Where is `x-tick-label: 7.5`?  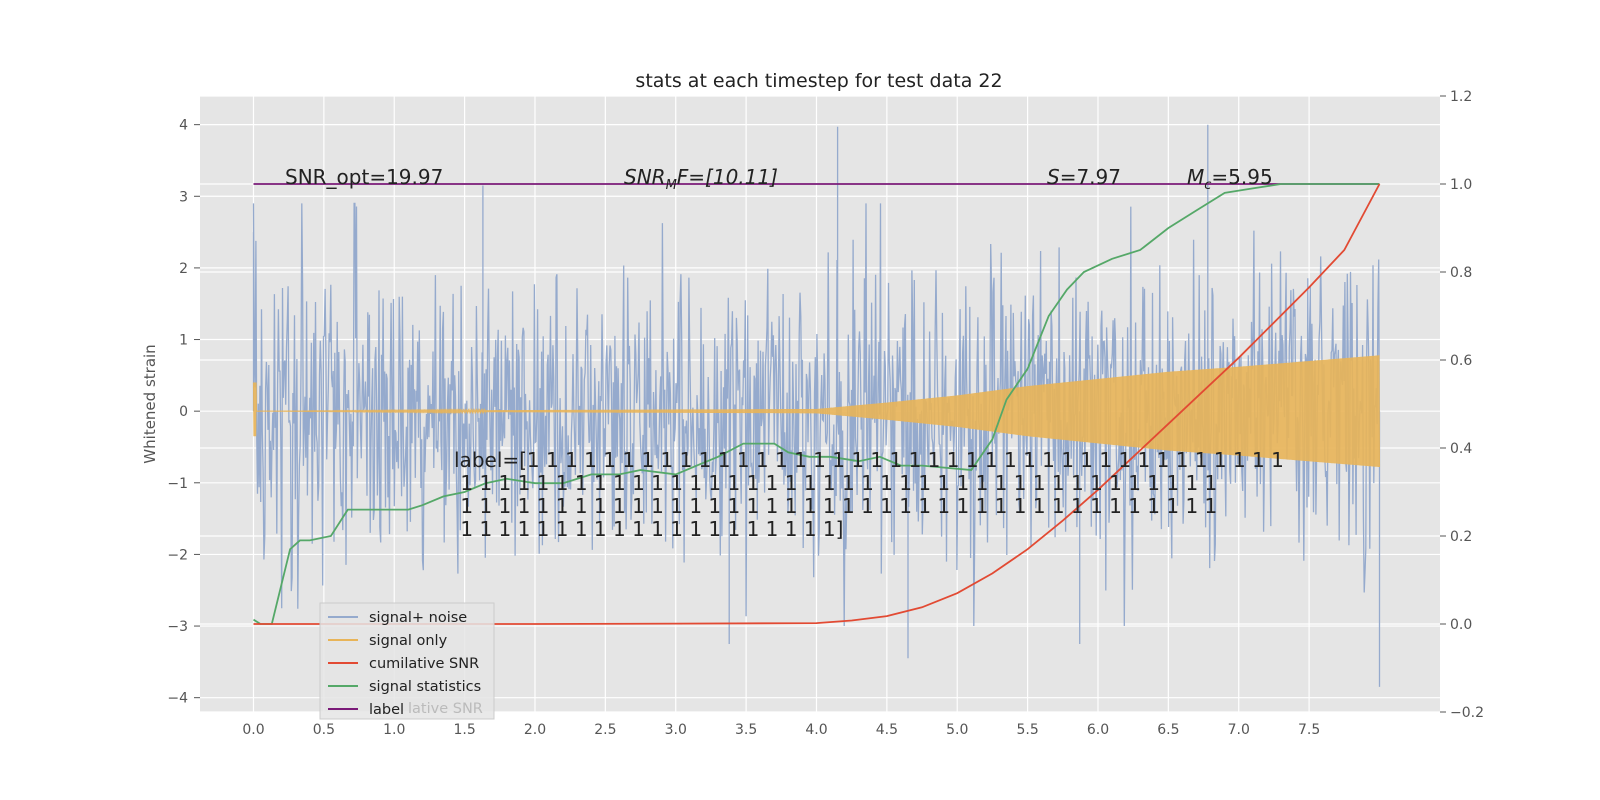 x-tick-label: 7.5 is located at coordinates (1309, 730).